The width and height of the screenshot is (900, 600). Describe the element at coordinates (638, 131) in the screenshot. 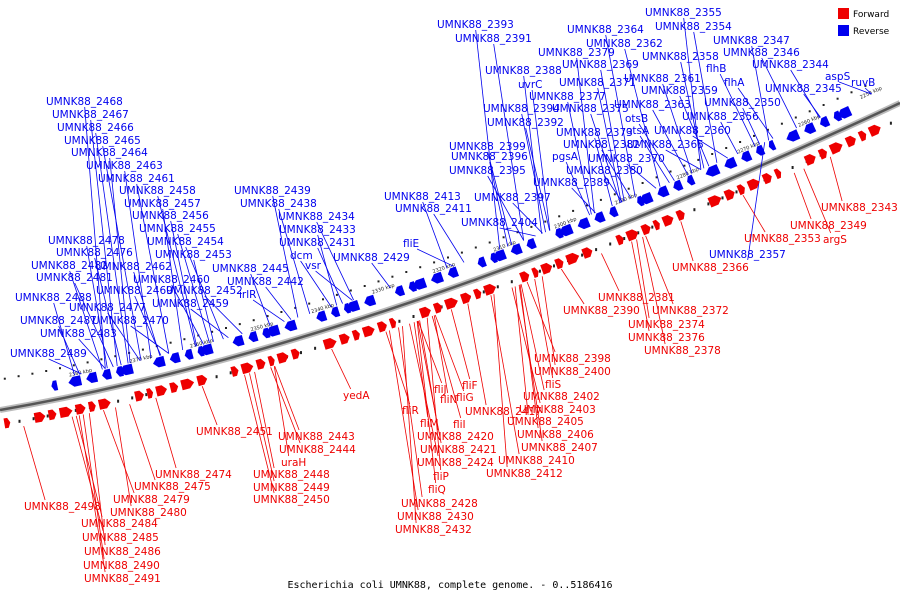

I see `reverse-label-otsa: otsA` at that location.